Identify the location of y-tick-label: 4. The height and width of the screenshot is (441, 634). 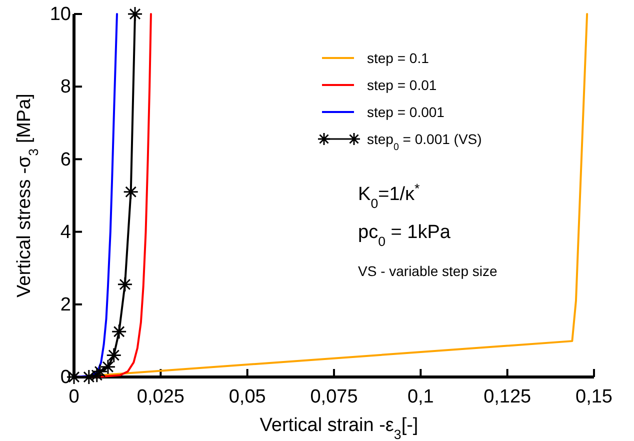
(66, 232).